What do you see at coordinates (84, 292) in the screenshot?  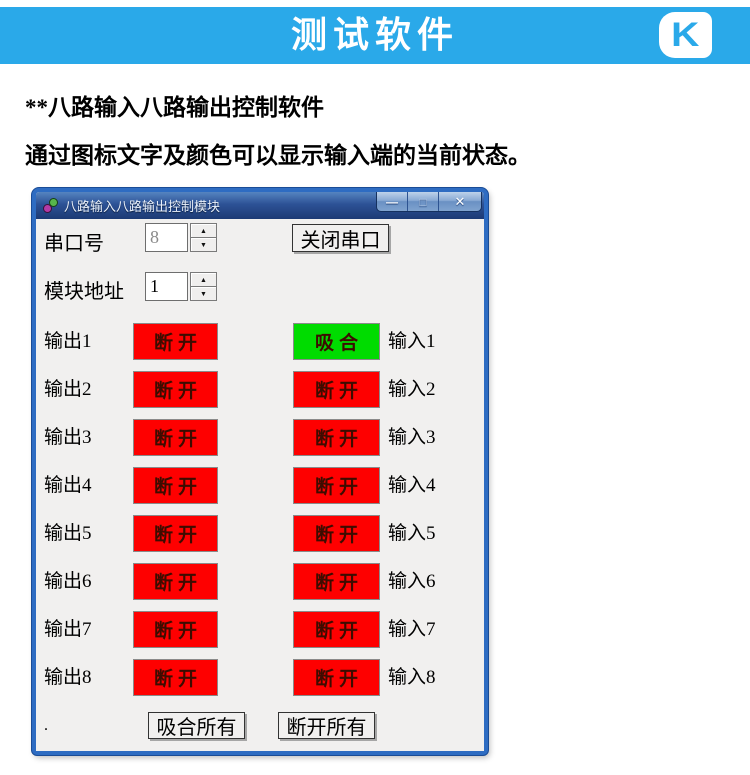 I see `module-address-label: 模块地址` at bounding box center [84, 292].